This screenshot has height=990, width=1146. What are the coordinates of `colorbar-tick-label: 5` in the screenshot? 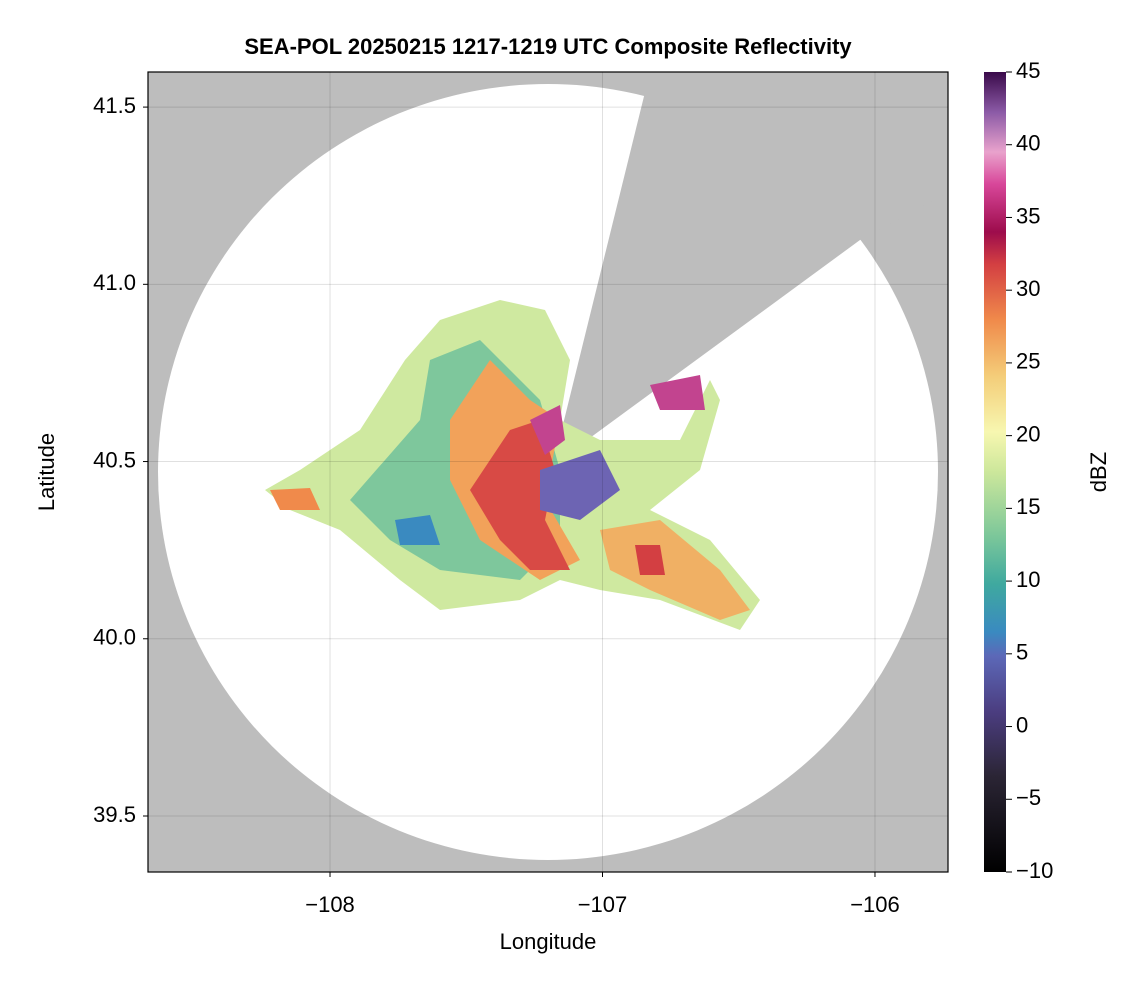 It's located at (1022, 652).